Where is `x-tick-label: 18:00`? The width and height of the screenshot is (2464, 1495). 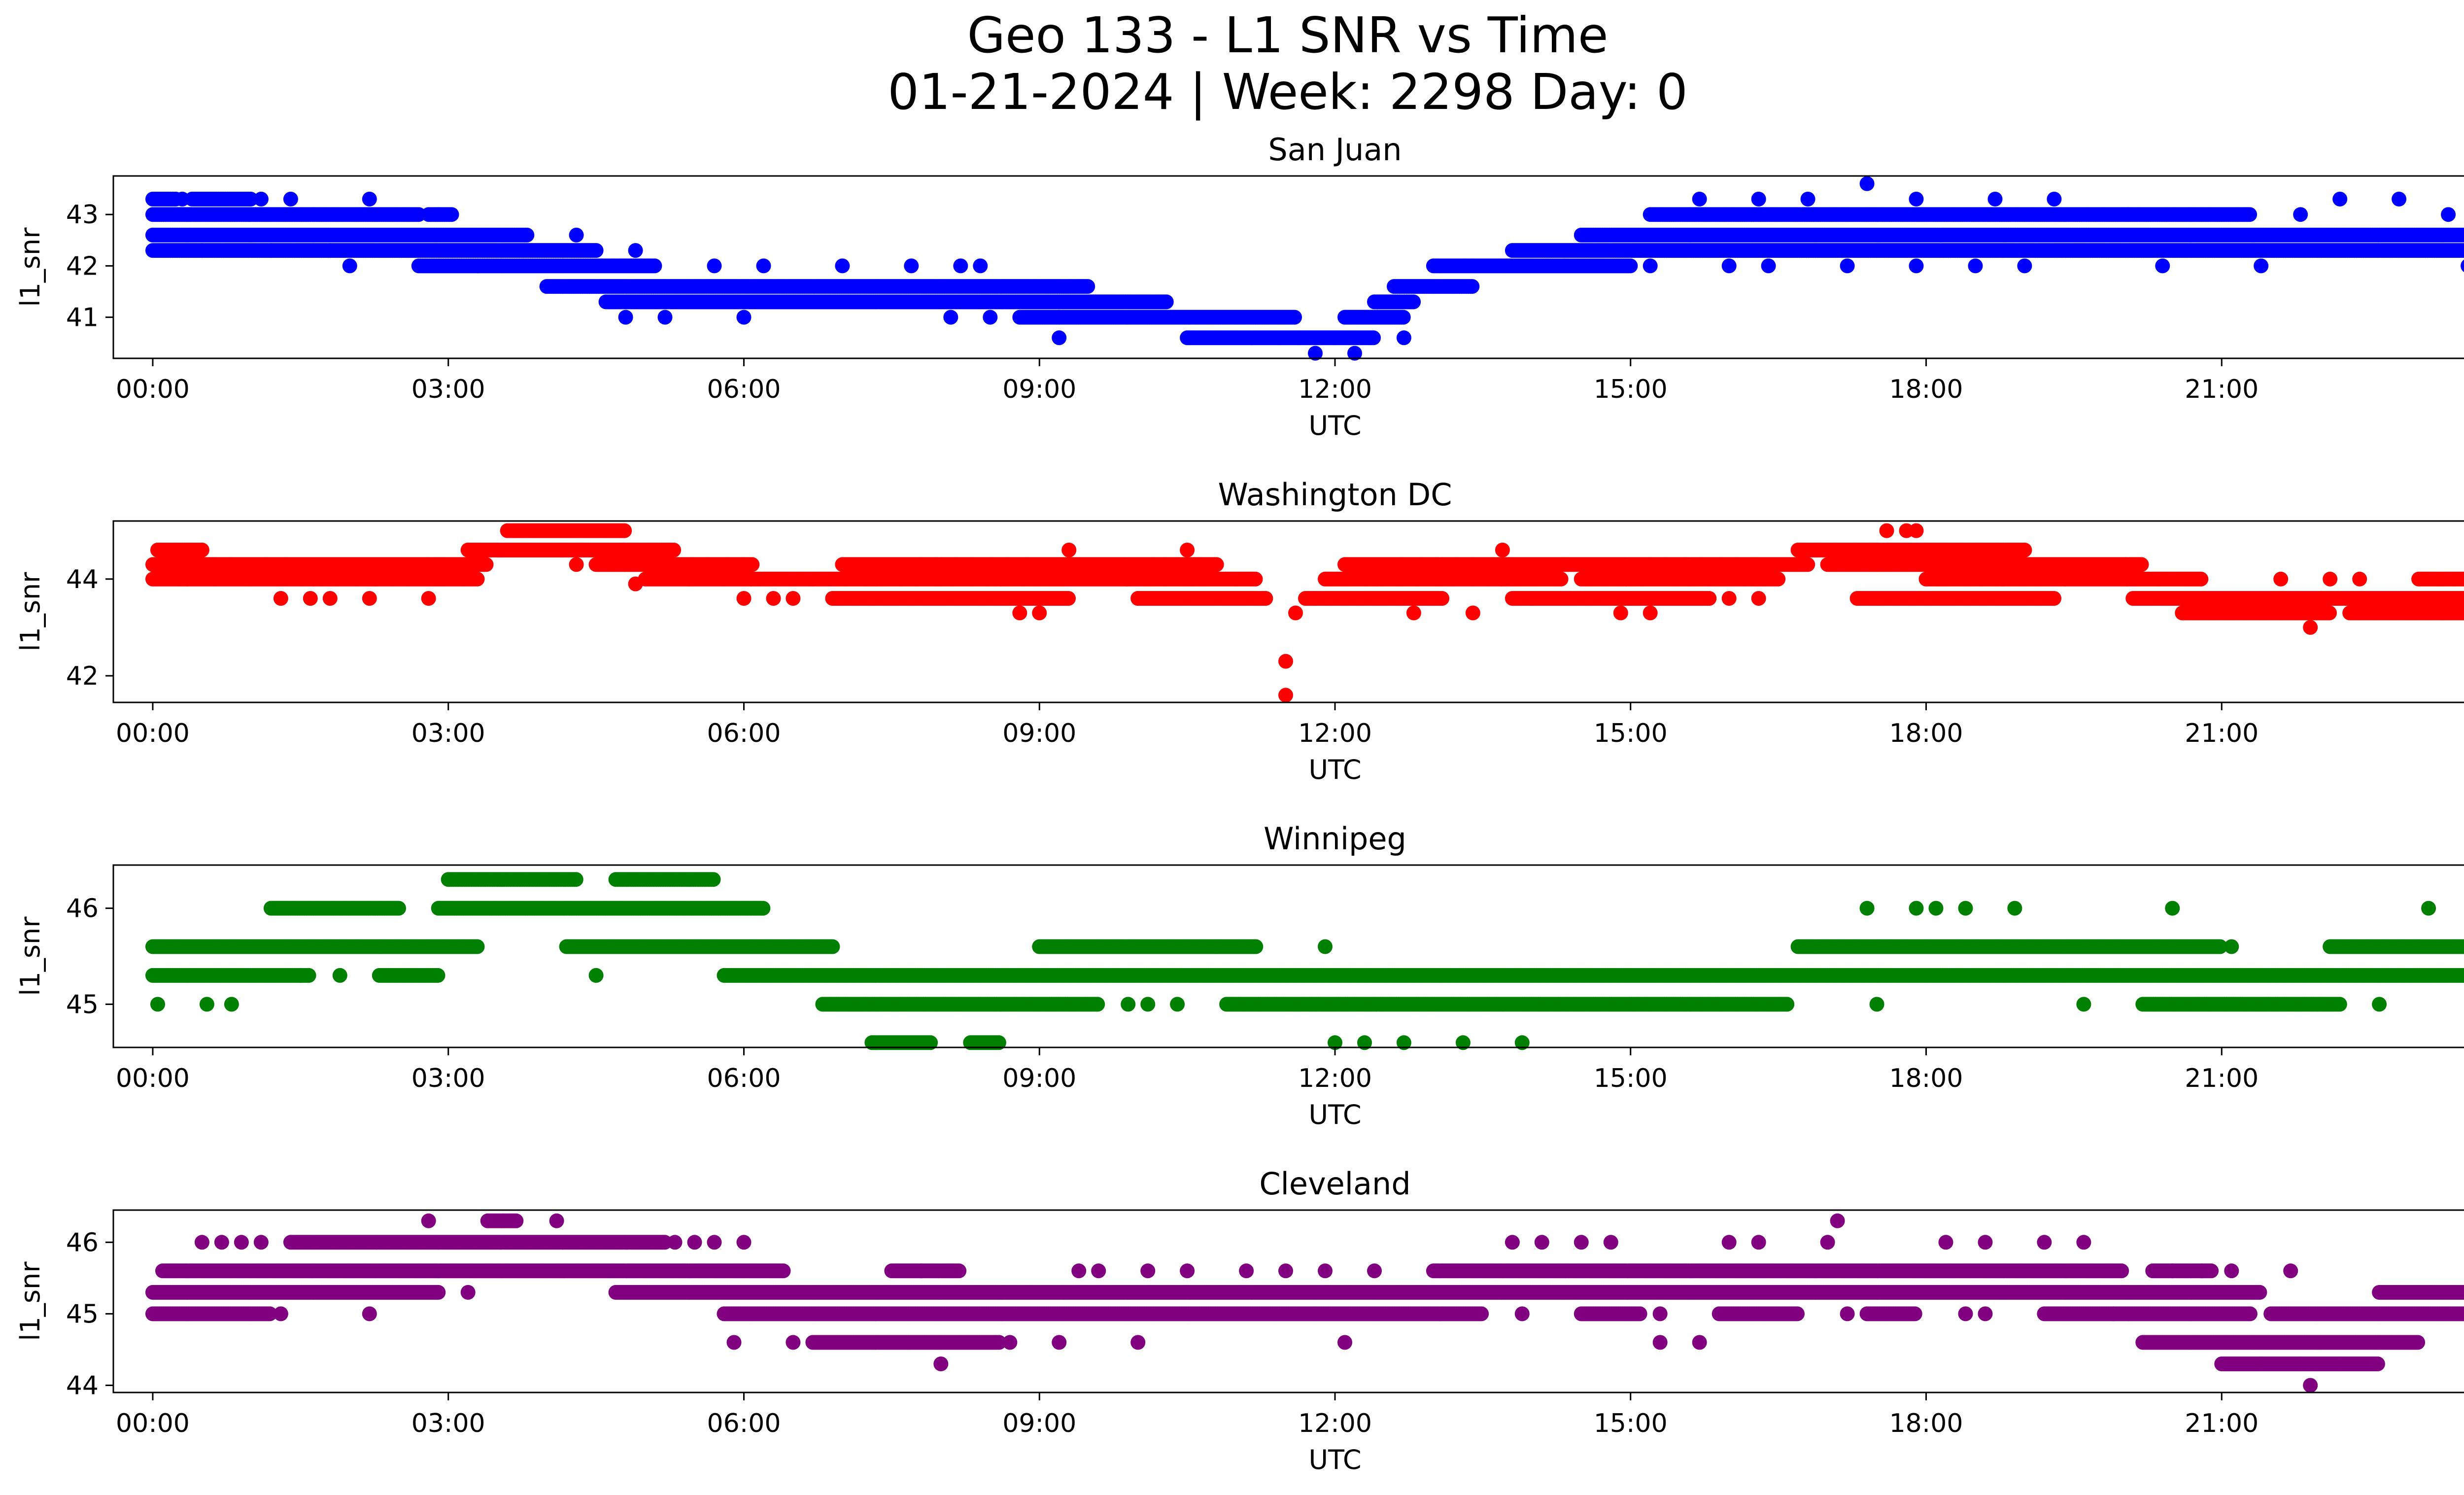
x-tick-label: 18:00 is located at coordinates (1926, 389).